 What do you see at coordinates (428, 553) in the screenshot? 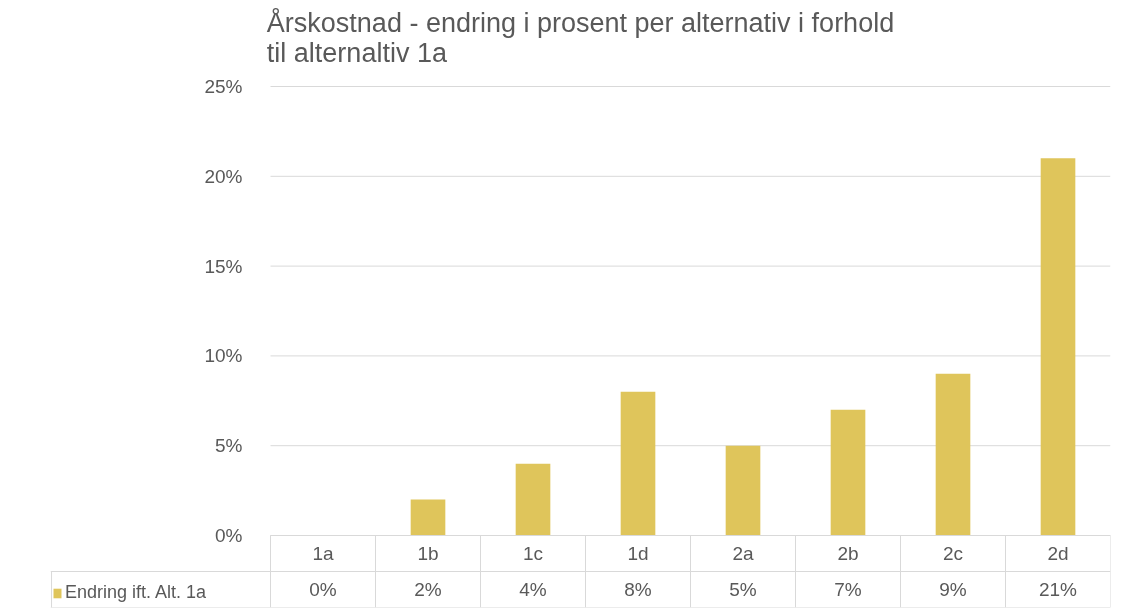
I see `x-tick-label: 1b` at bounding box center [428, 553].